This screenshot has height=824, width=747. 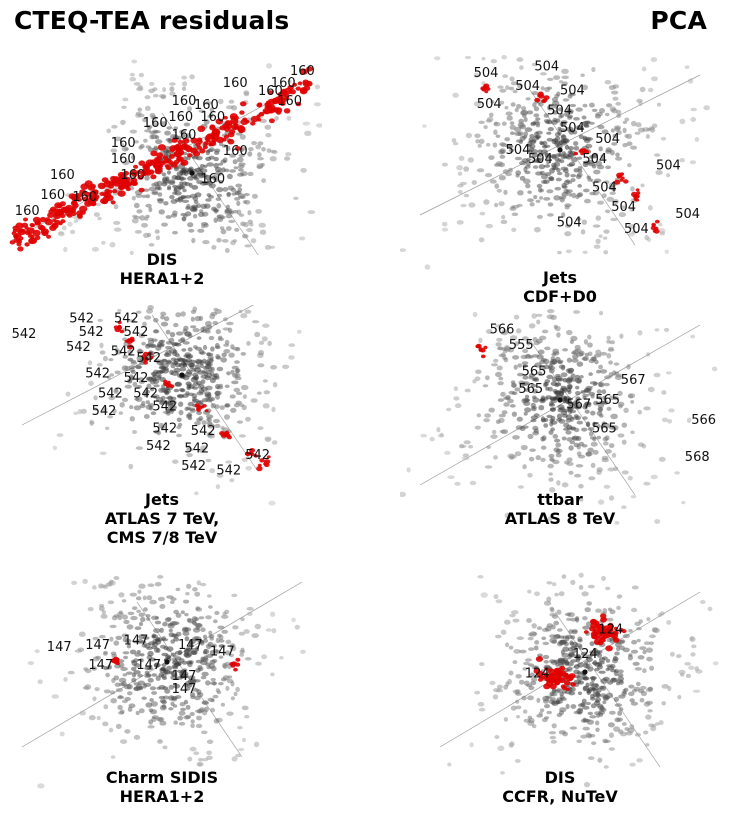 I want to click on point-label: 160, so click(x=132, y=175).